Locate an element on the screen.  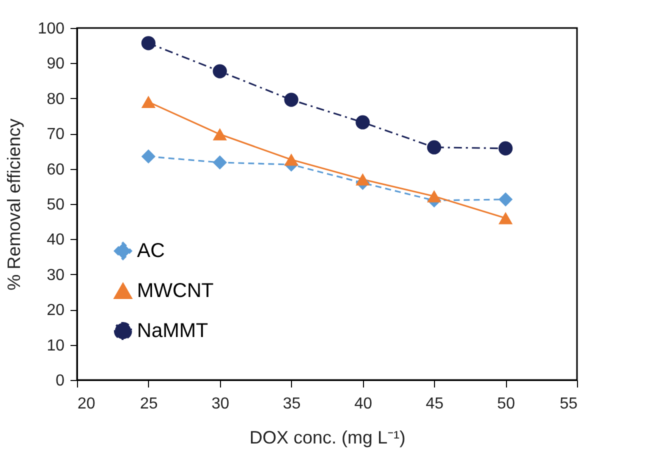
y-tick-label: 30 is located at coordinates (55, 275).